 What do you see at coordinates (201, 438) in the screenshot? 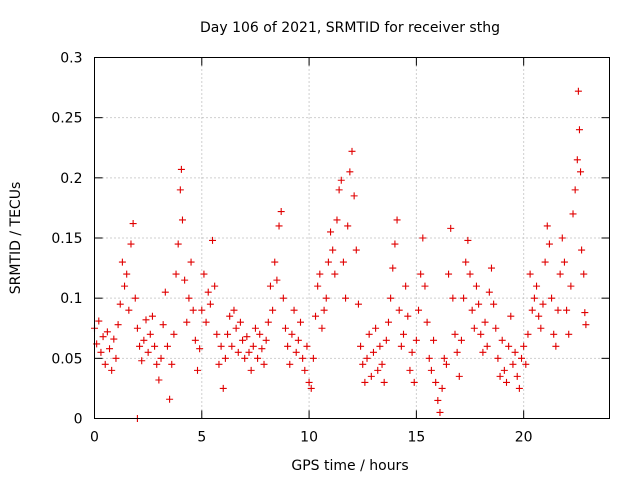
I see `x-tick-label: 5` at bounding box center [201, 438].